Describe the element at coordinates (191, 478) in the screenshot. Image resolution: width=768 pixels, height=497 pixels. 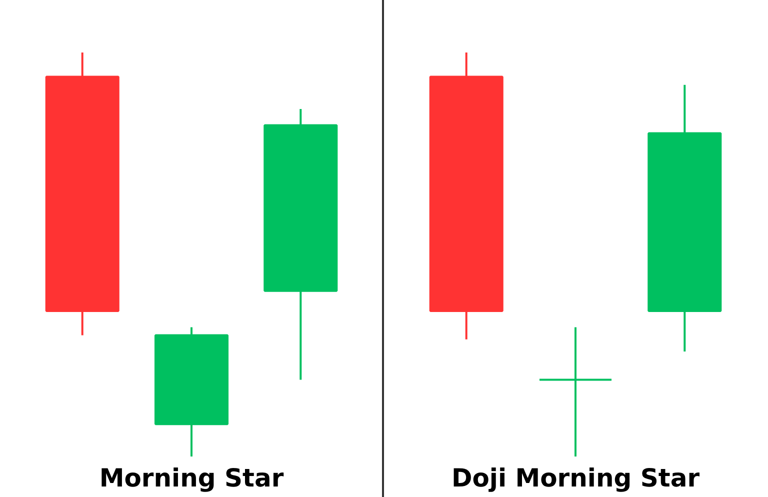
I see `text: Morning Star` at that location.